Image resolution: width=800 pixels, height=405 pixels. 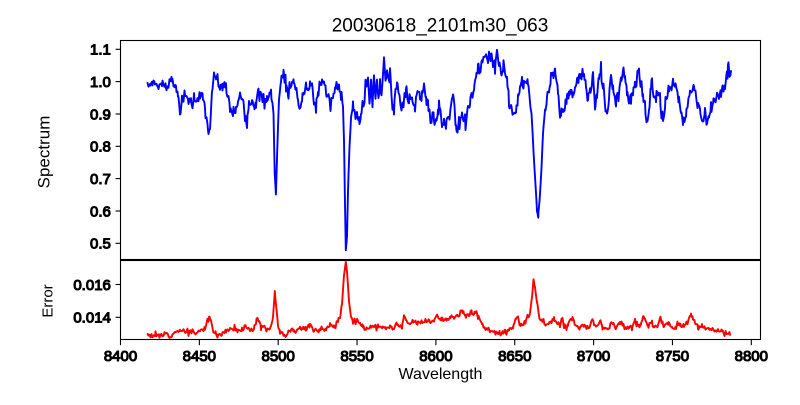 I want to click on svg-text: 0.6, so click(x=100, y=211).